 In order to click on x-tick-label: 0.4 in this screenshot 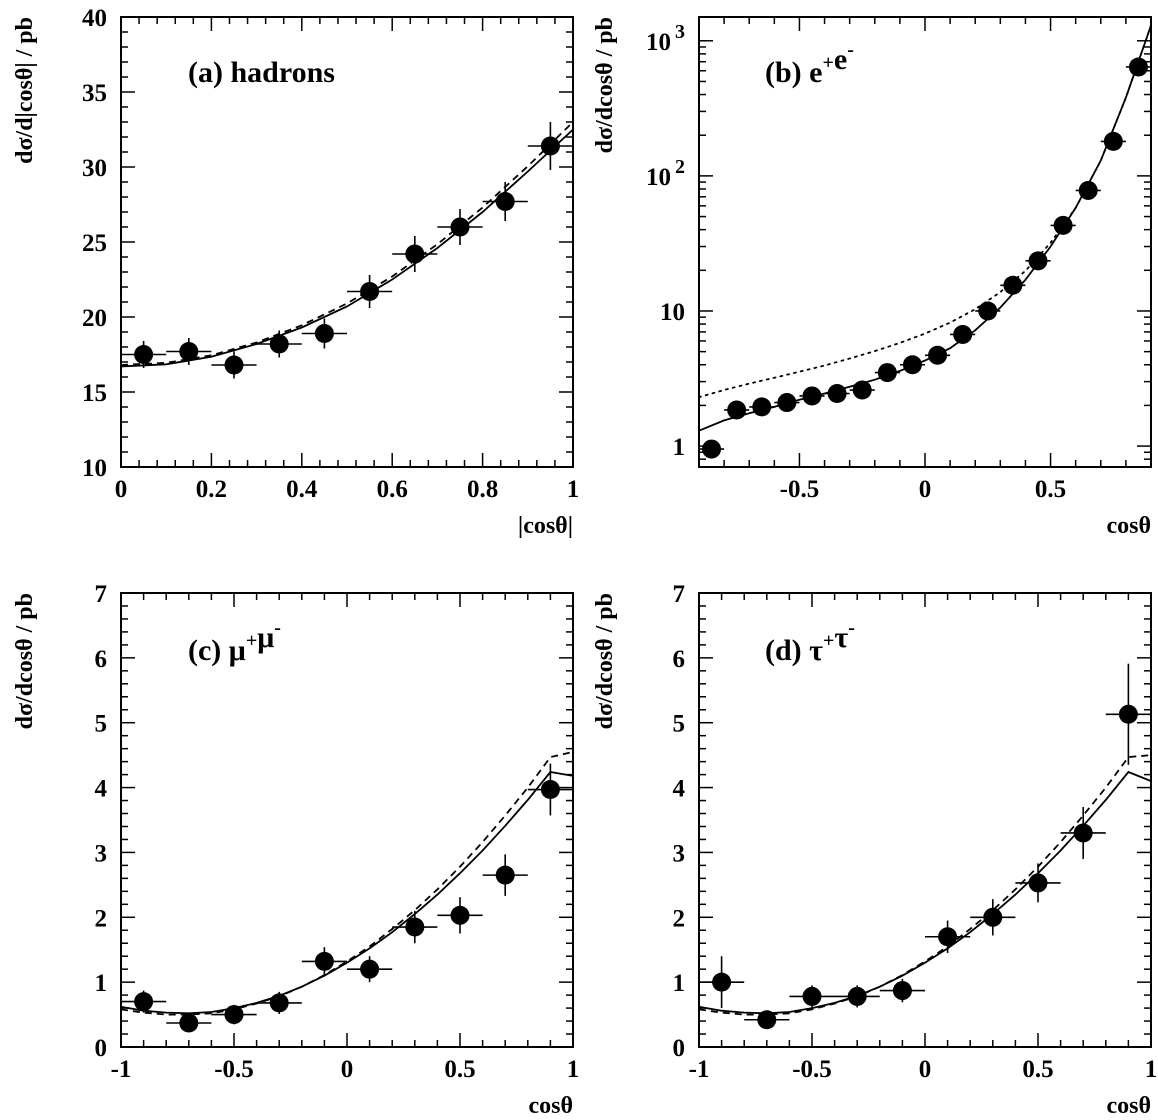, I will do `click(302, 489)`.